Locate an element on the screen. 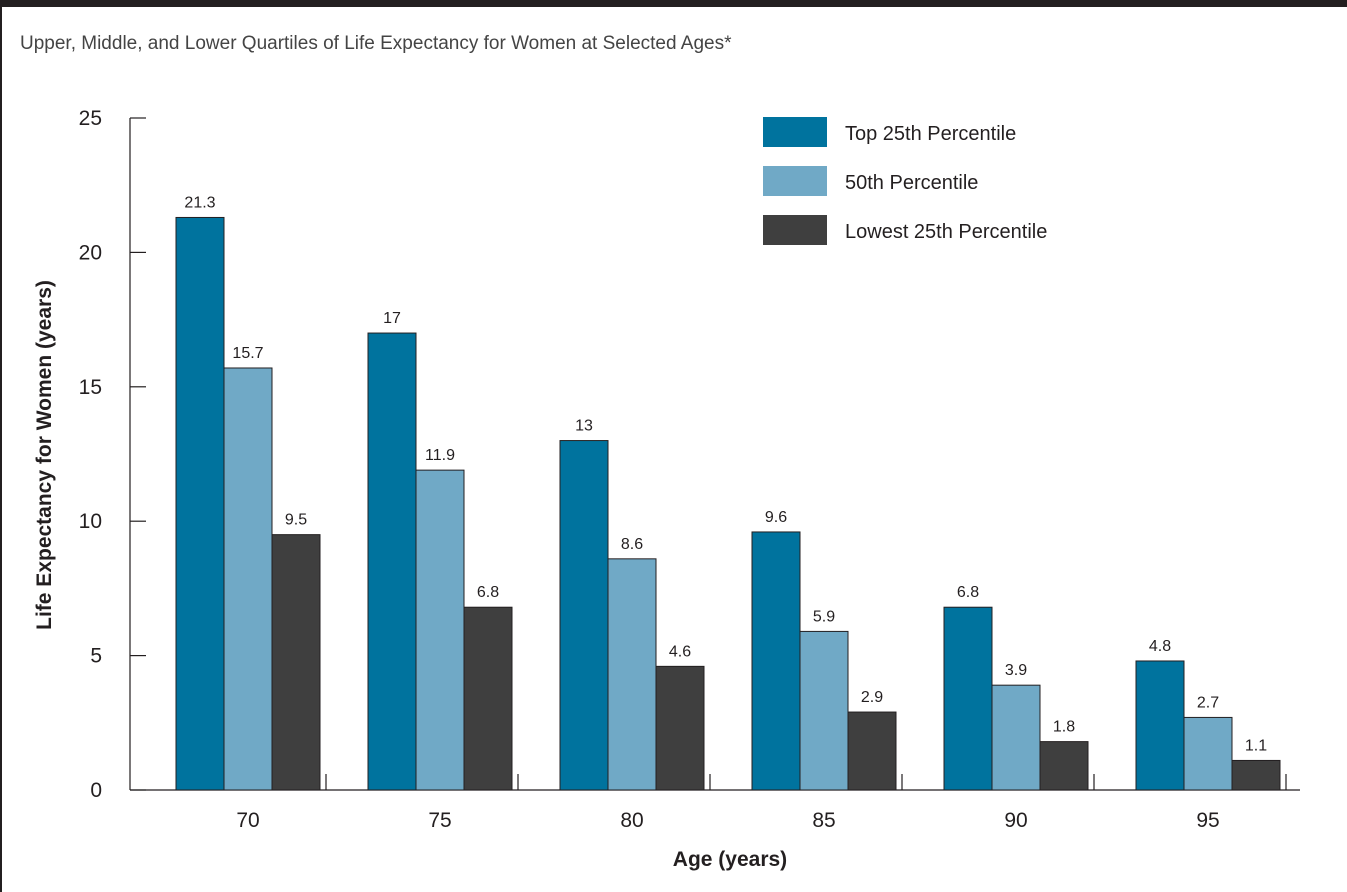  bar-value-label: 1.1 is located at coordinates (1256, 745).